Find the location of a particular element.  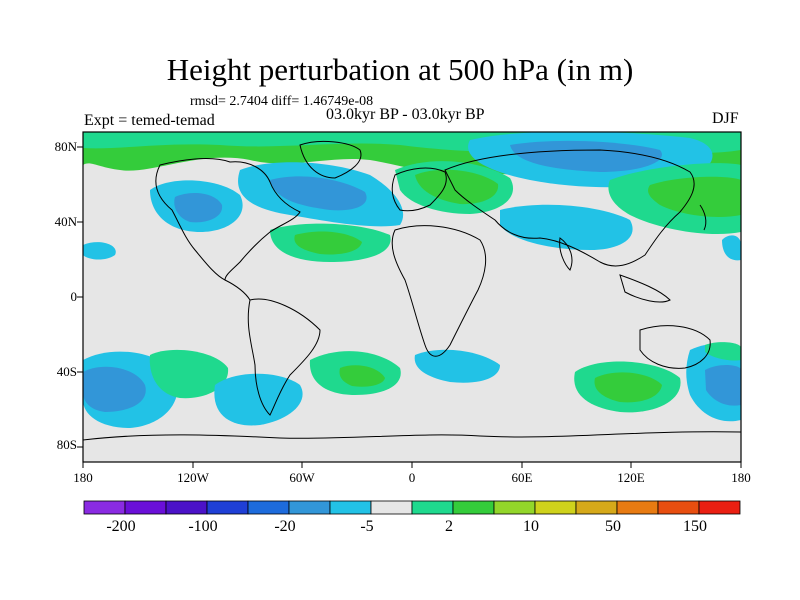

colorbar-label: 2 is located at coordinates (449, 526).